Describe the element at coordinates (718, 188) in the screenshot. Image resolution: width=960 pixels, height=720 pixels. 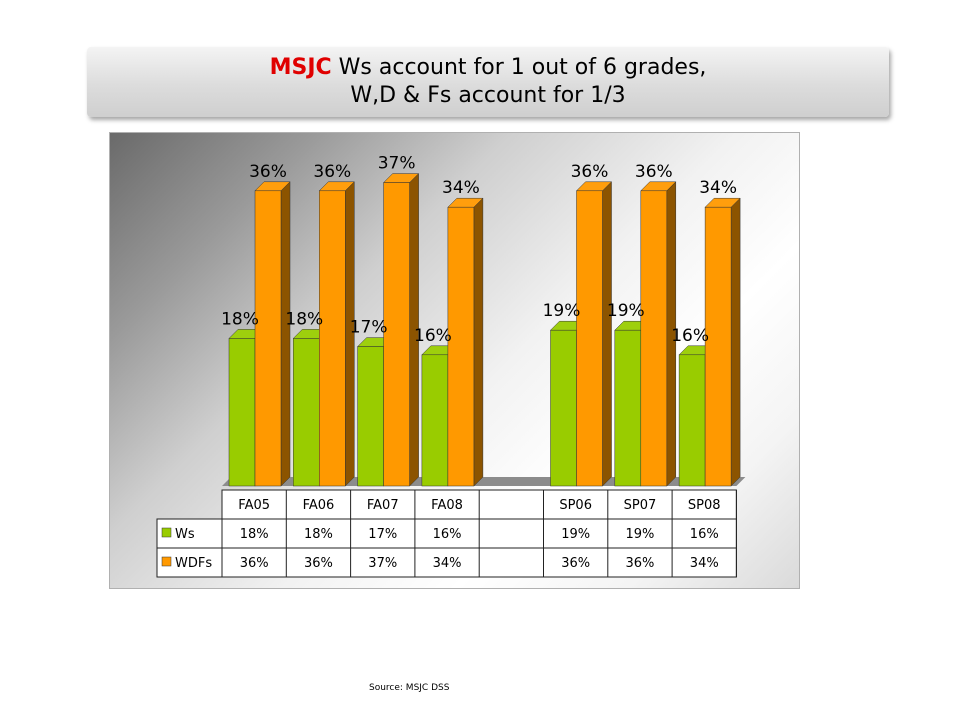
I see `data-label-wdfs-SP08: 34%` at that location.